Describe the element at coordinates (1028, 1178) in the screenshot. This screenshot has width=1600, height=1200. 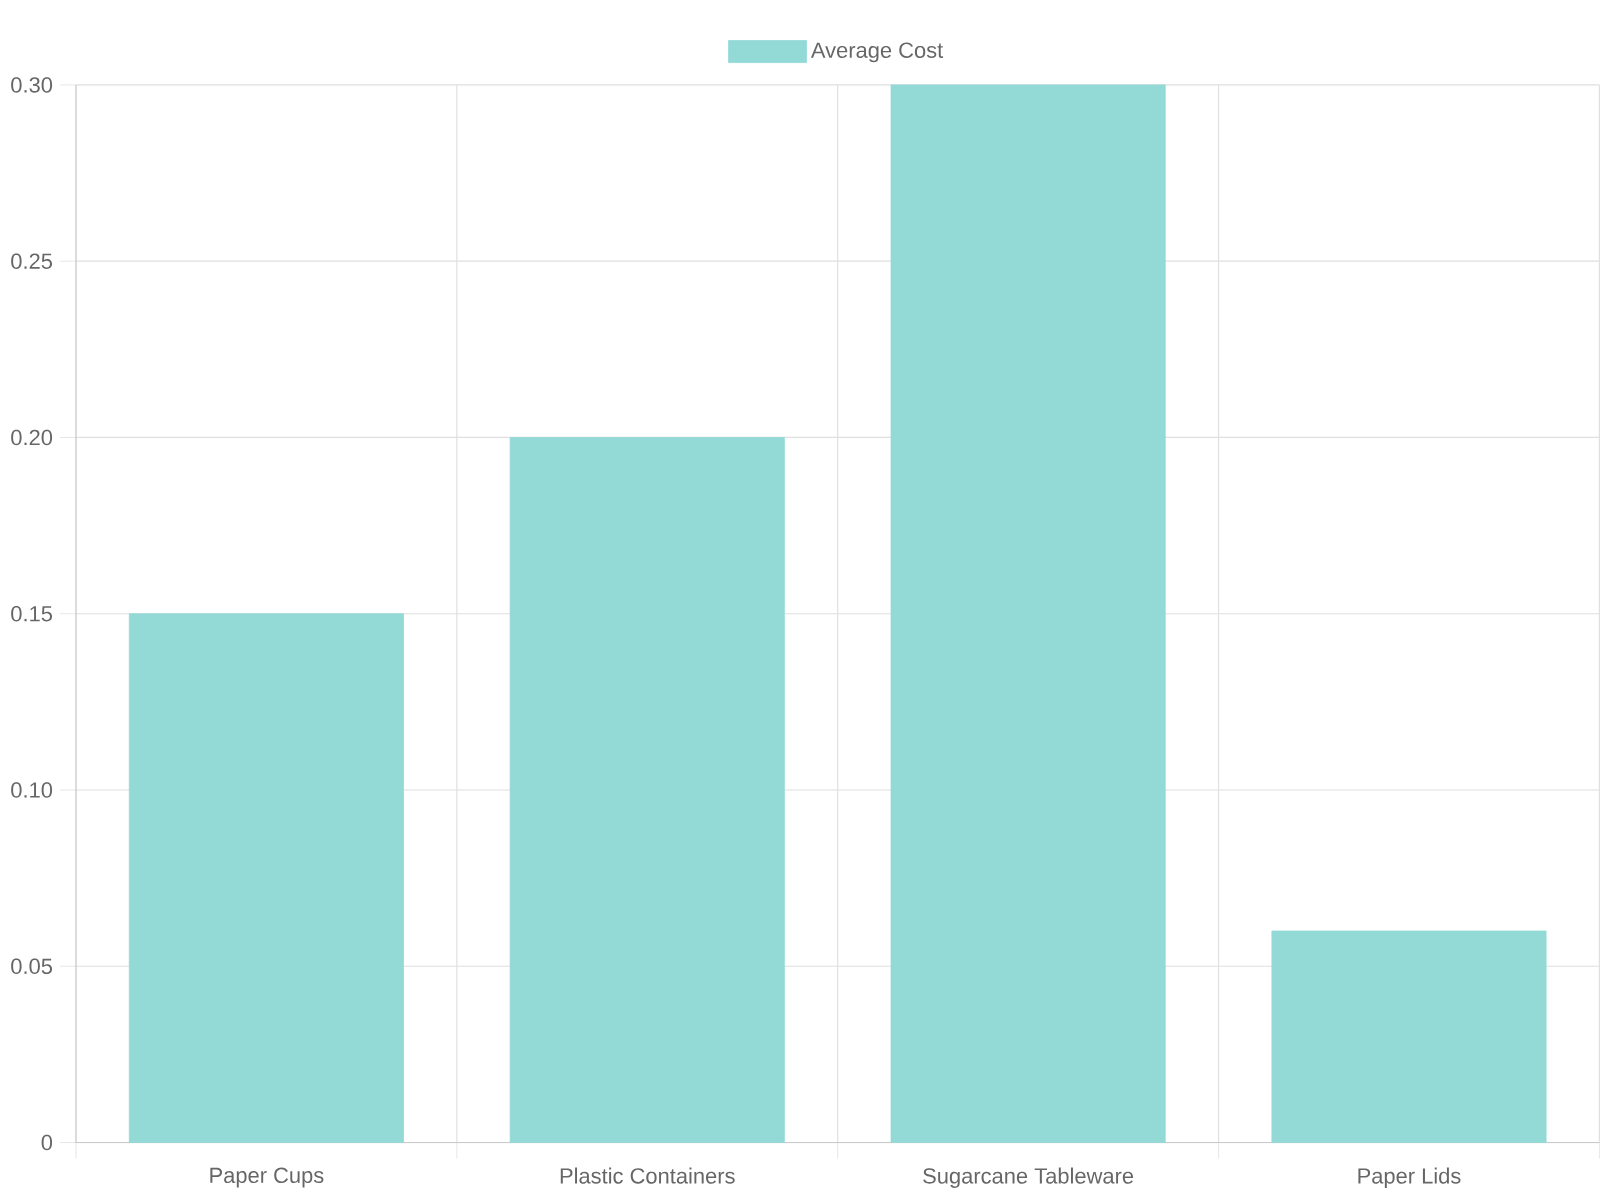
I see `x-tick-label: Sugarcane Tableware` at that location.